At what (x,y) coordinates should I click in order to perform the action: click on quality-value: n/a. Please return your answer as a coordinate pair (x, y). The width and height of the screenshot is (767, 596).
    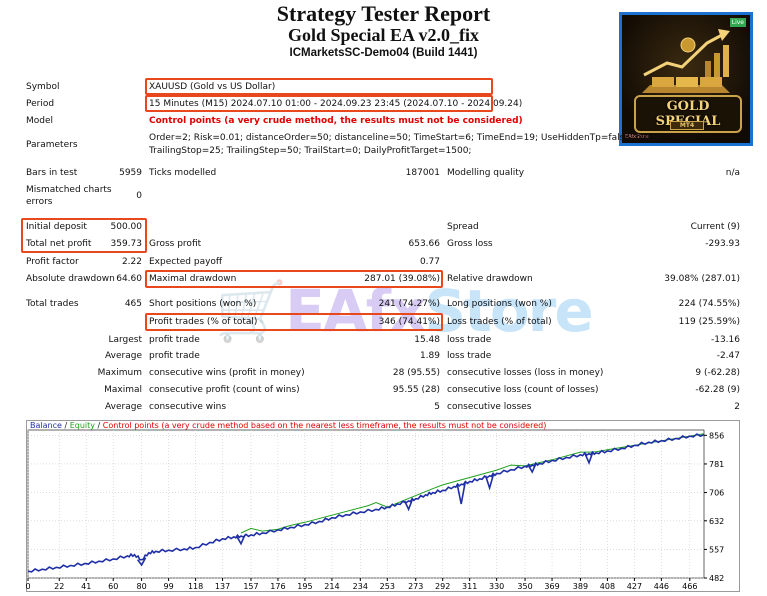
    Looking at the image, I should click on (732, 173).